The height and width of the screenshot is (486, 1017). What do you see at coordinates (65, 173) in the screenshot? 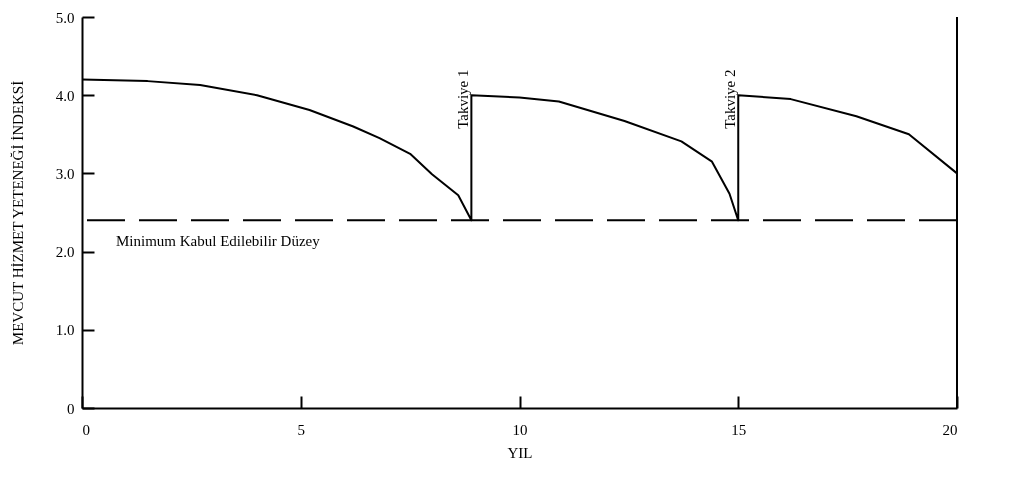
I see `y-tick-label: 3.0` at bounding box center [65, 173].